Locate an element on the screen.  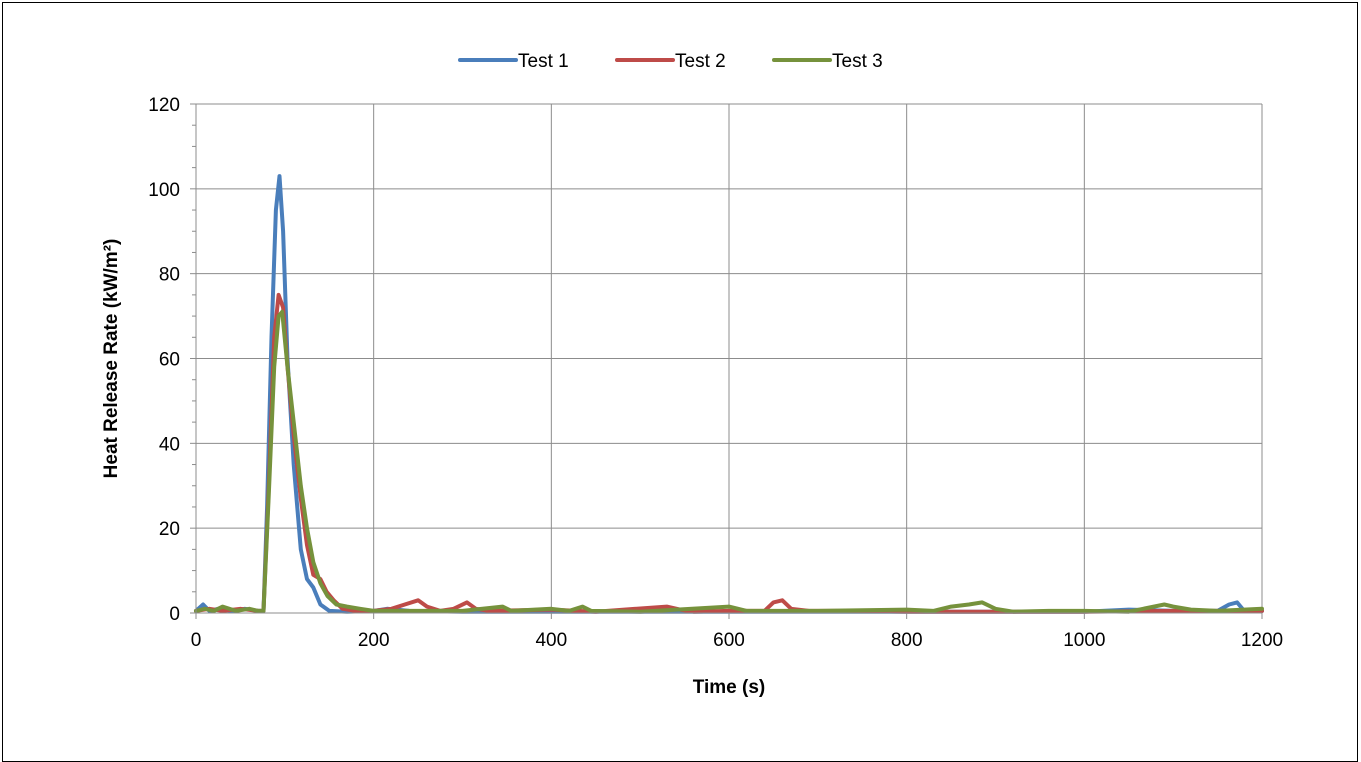
legend-label-1: Test 1 is located at coordinates (543, 61).